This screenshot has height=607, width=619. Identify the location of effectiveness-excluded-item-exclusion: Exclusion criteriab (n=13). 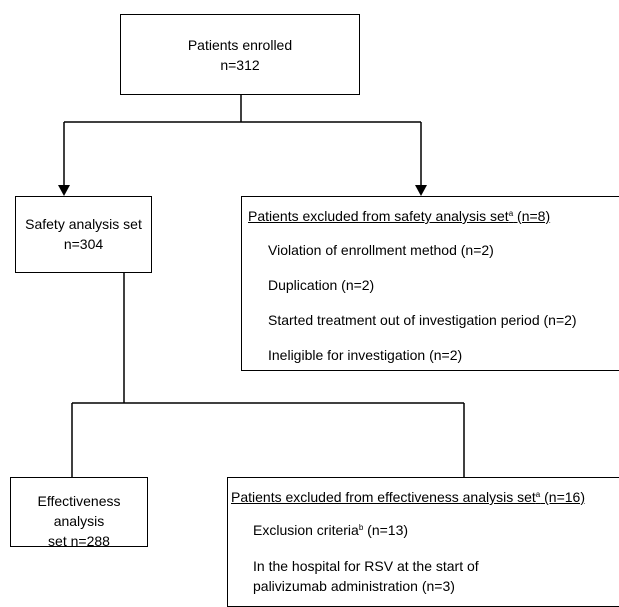
(331, 530).